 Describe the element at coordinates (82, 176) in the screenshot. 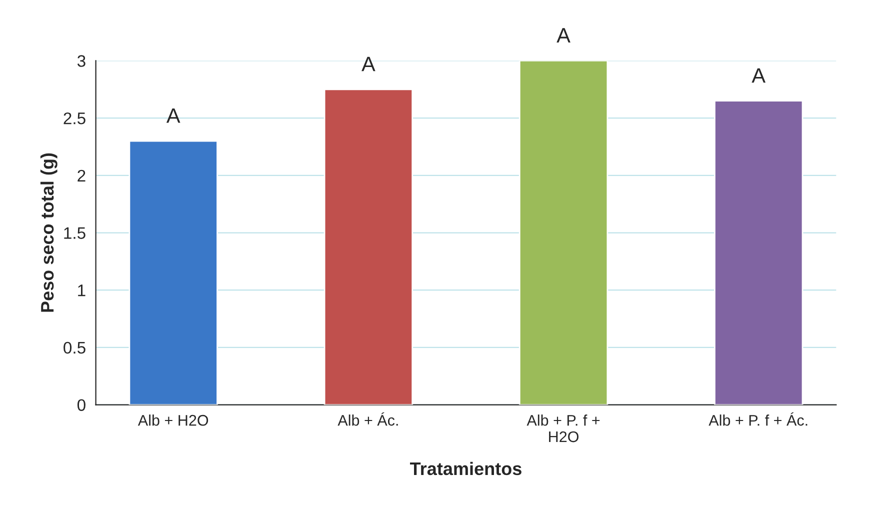

I see `y-tick-label: 2` at that location.